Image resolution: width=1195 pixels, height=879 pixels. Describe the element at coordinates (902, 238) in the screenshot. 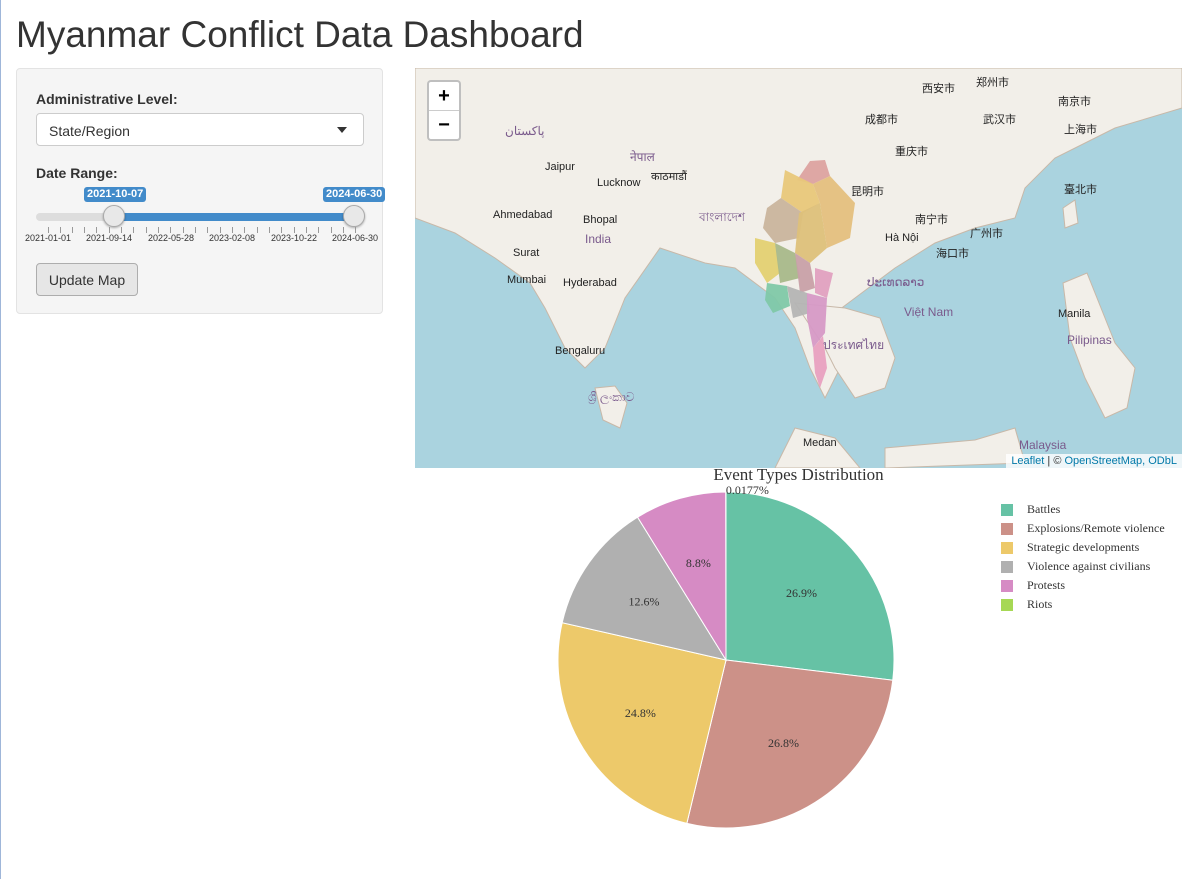

I see `map-label: Hà Nội` at that location.